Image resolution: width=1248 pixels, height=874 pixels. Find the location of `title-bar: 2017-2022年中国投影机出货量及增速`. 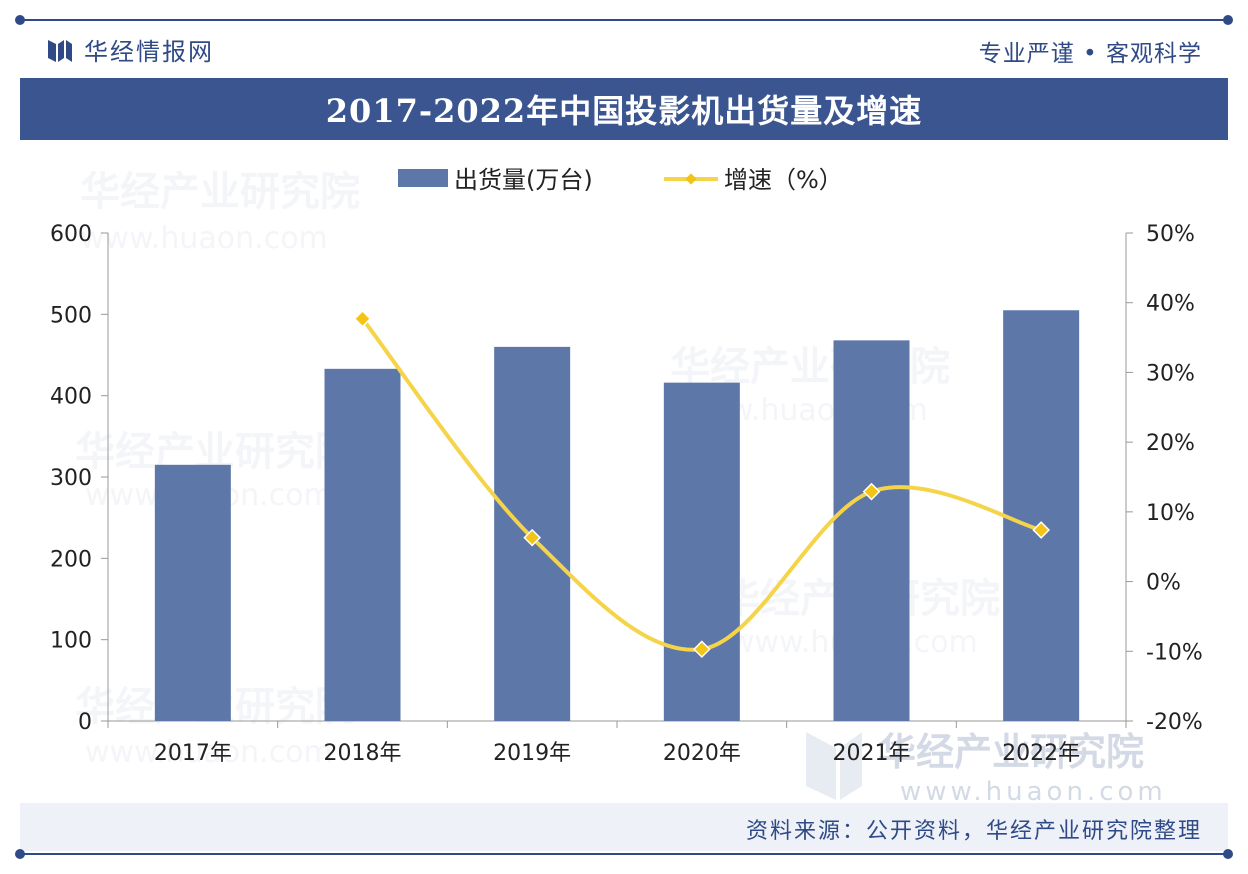

title-bar: 2017-2022年中国投影机出货量及增速 is located at coordinates (624, 109).